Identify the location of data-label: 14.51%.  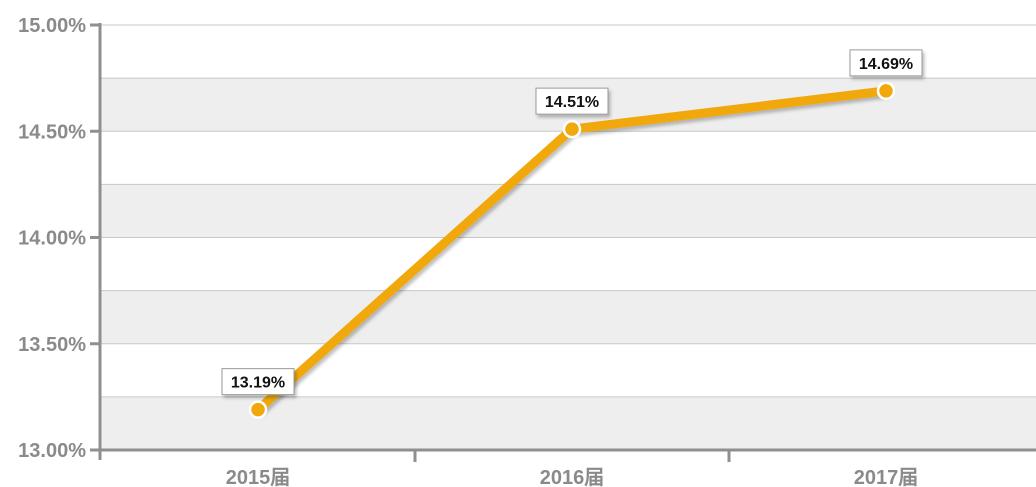
(572, 101).